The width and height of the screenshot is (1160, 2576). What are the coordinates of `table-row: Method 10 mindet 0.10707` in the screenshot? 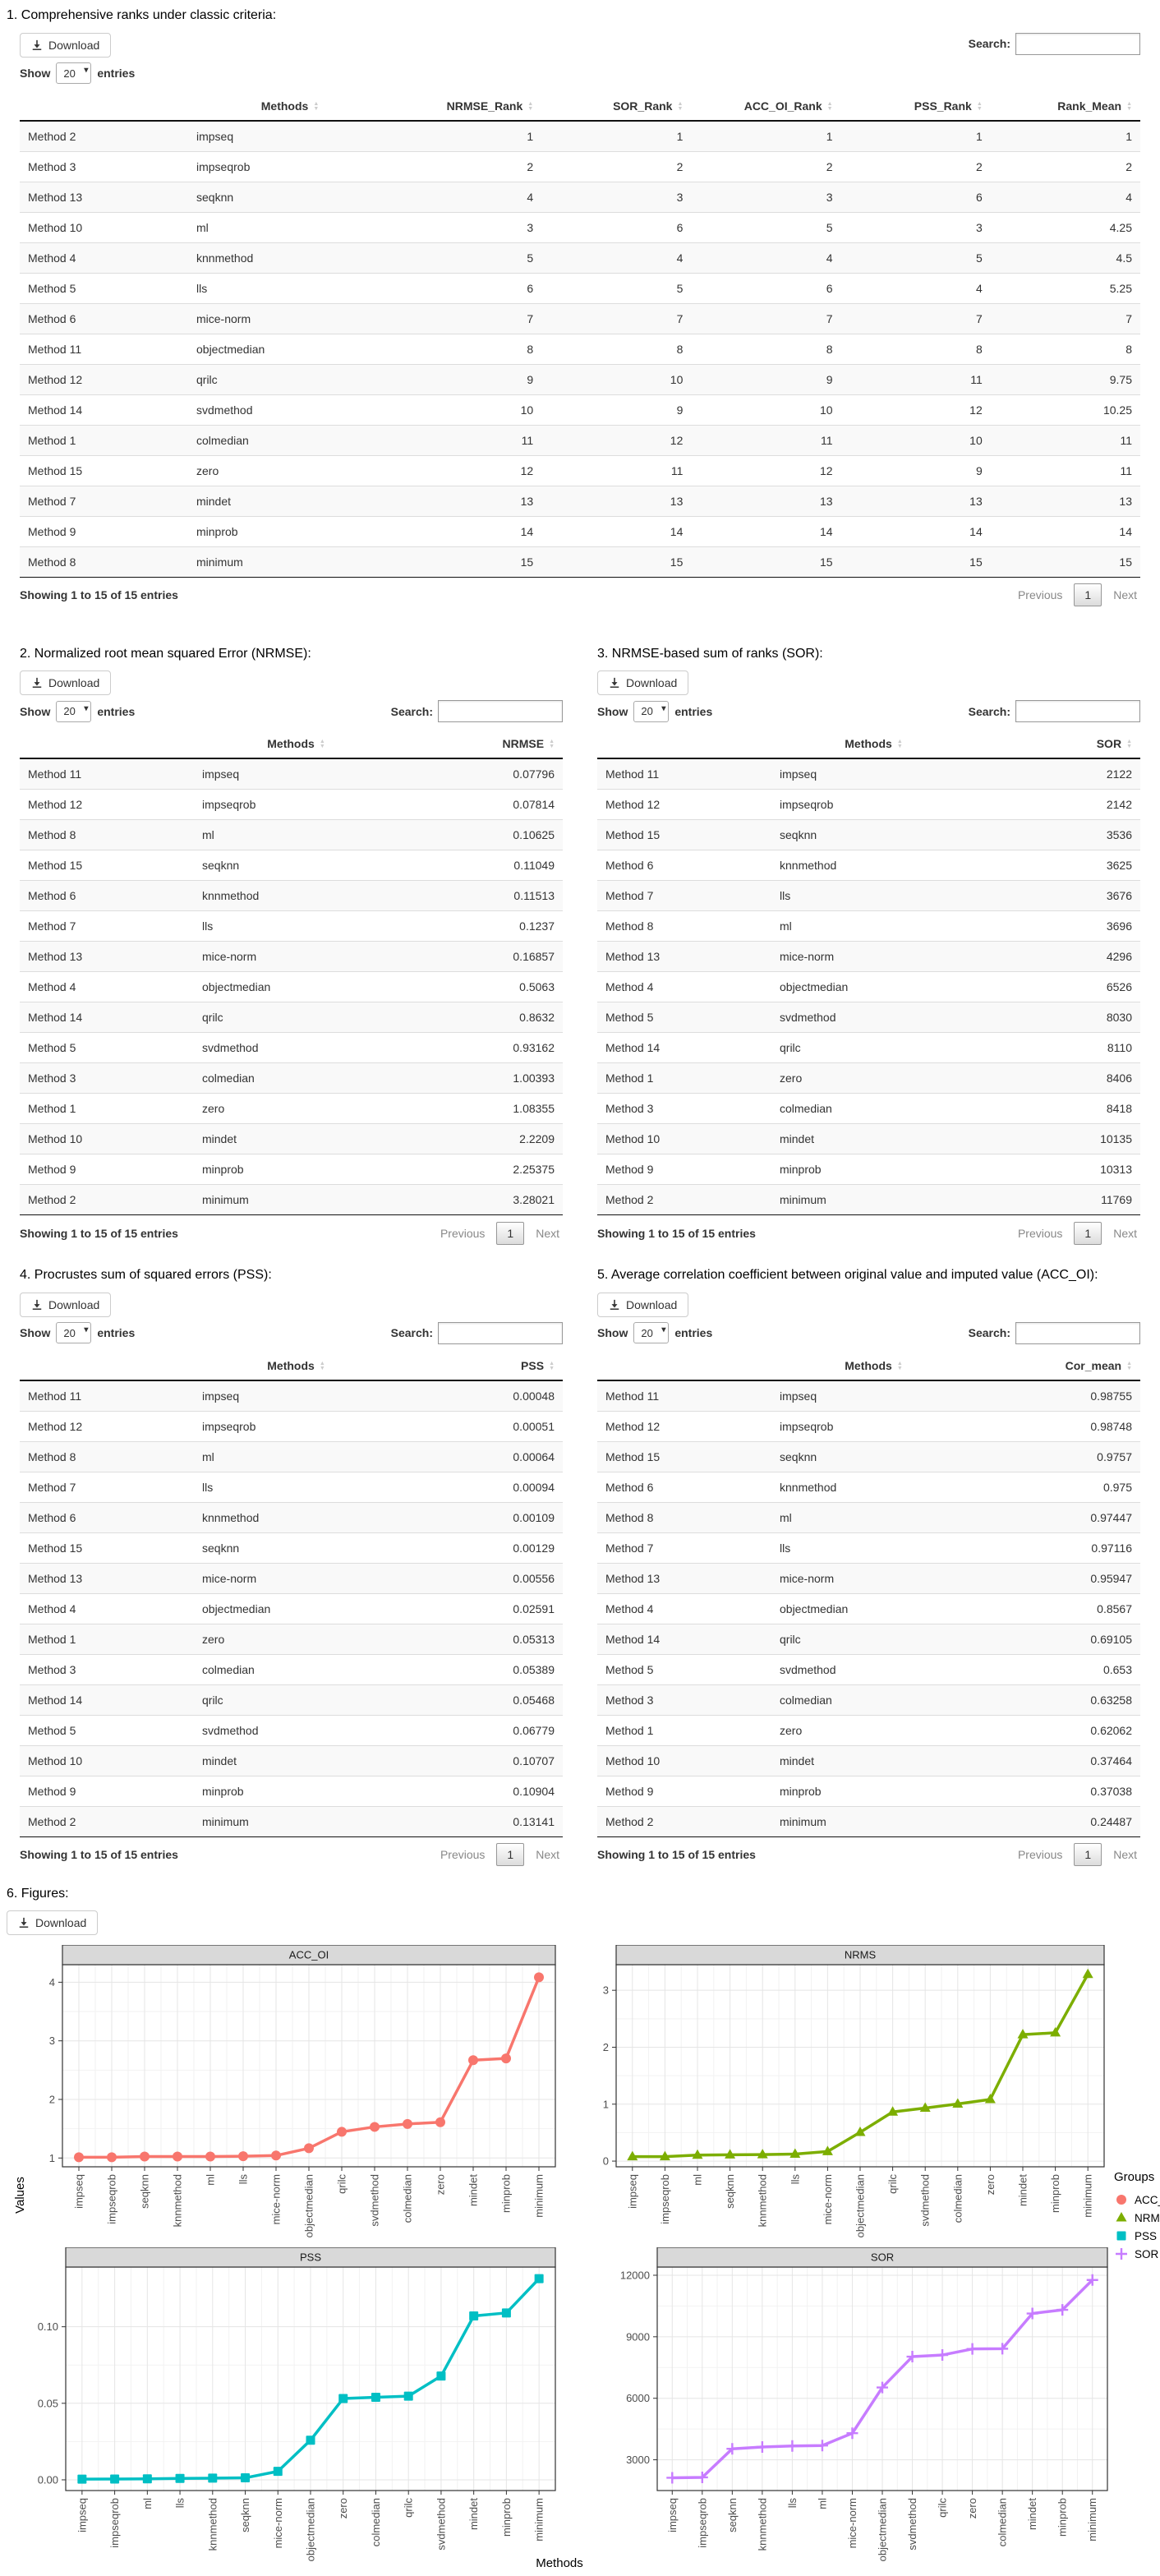 It's located at (291, 1760).